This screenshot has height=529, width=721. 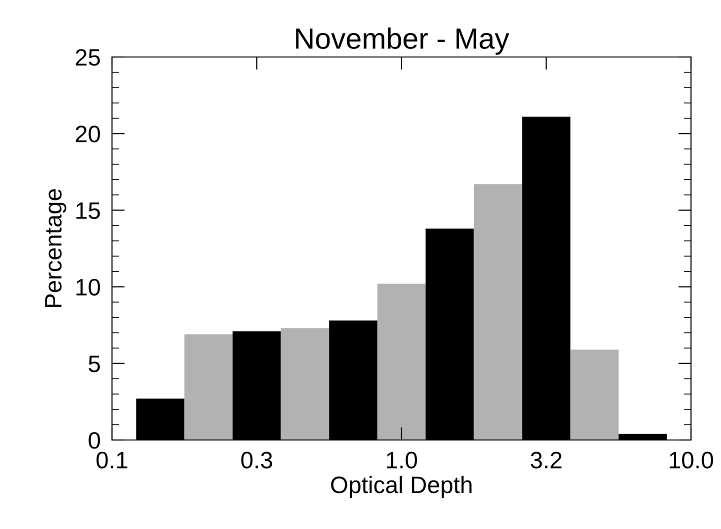 I want to click on x-tick-label: 0.3, so click(x=256, y=460).